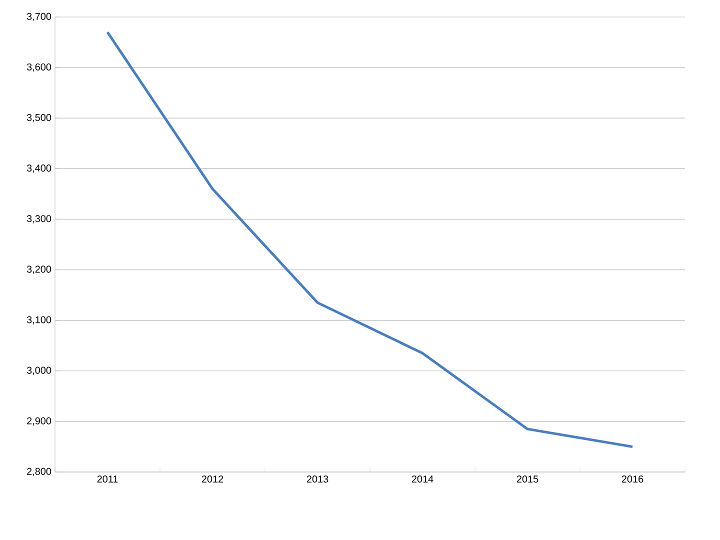  I want to click on y-tick-label: 3,200, so click(39, 270).